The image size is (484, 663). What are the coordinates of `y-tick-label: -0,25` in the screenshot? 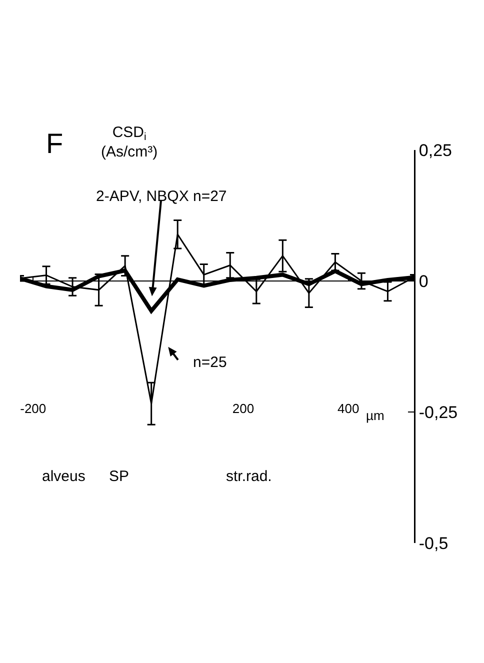 It's located at (438, 412).